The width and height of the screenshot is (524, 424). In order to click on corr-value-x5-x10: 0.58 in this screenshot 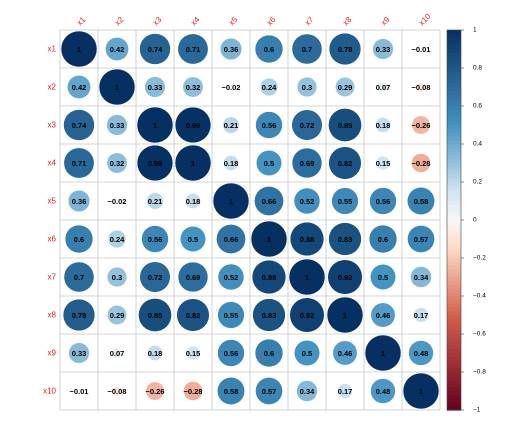, I will do `click(421, 201)`.